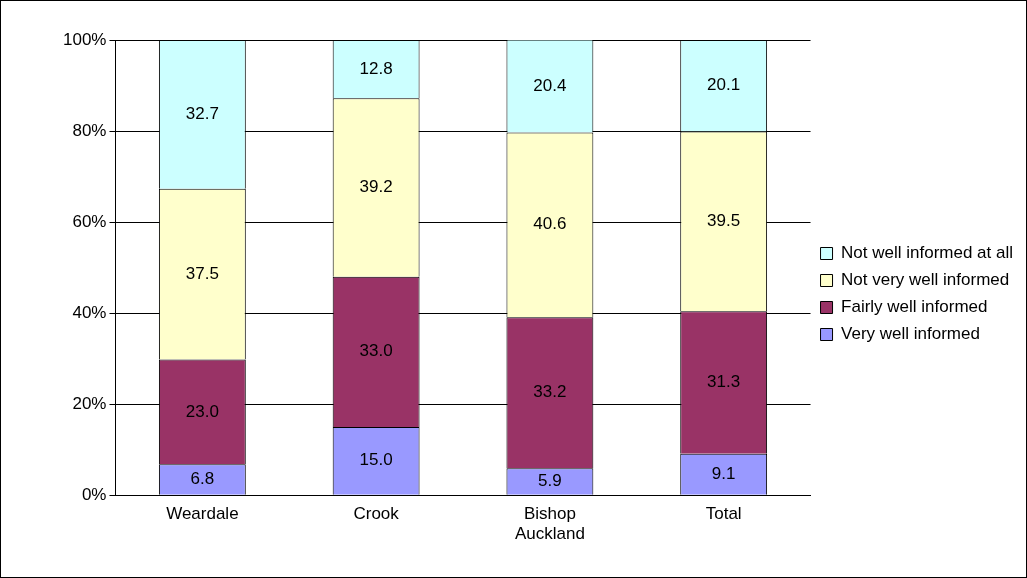 The width and height of the screenshot is (1027, 578). What do you see at coordinates (376, 351) in the screenshot?
I see `data-label: 33.0` at bounding box center [376, 351].